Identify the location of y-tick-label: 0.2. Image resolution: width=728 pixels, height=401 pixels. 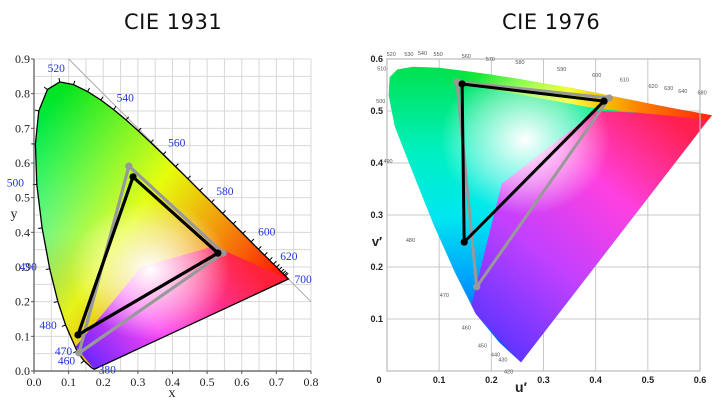
(22, 302).